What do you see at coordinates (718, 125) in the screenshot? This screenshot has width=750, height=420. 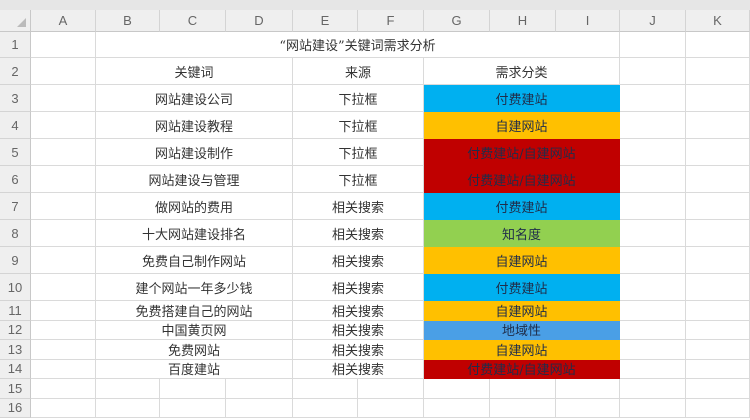 I see `cell-K4` at bounding box center [718, 125].